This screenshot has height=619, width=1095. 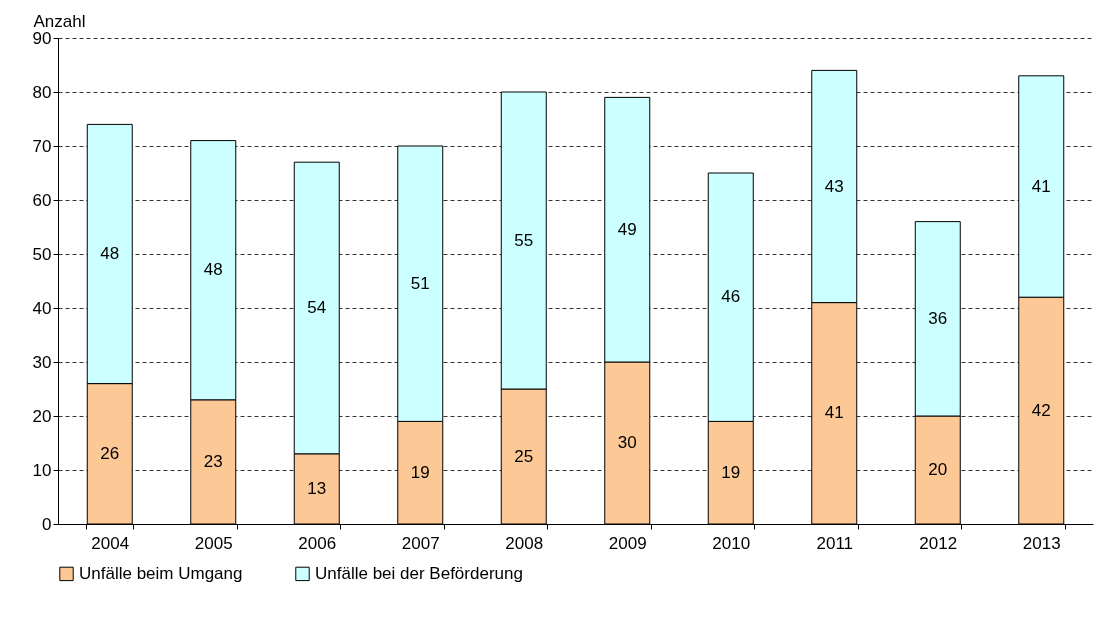 What do you see at coordinates (42, 416) in the screenshot?
I see `y-tick-label: 20` at bounding box center [42, 416].